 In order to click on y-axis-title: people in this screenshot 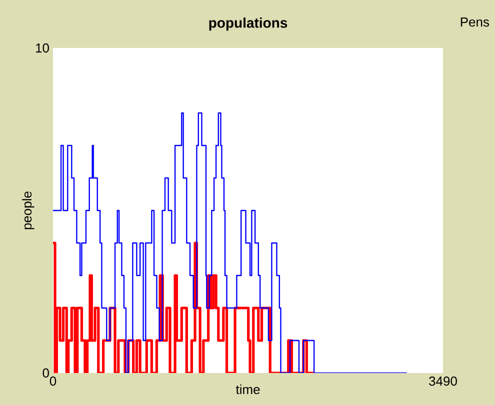, I will do `click(28, 211)`.